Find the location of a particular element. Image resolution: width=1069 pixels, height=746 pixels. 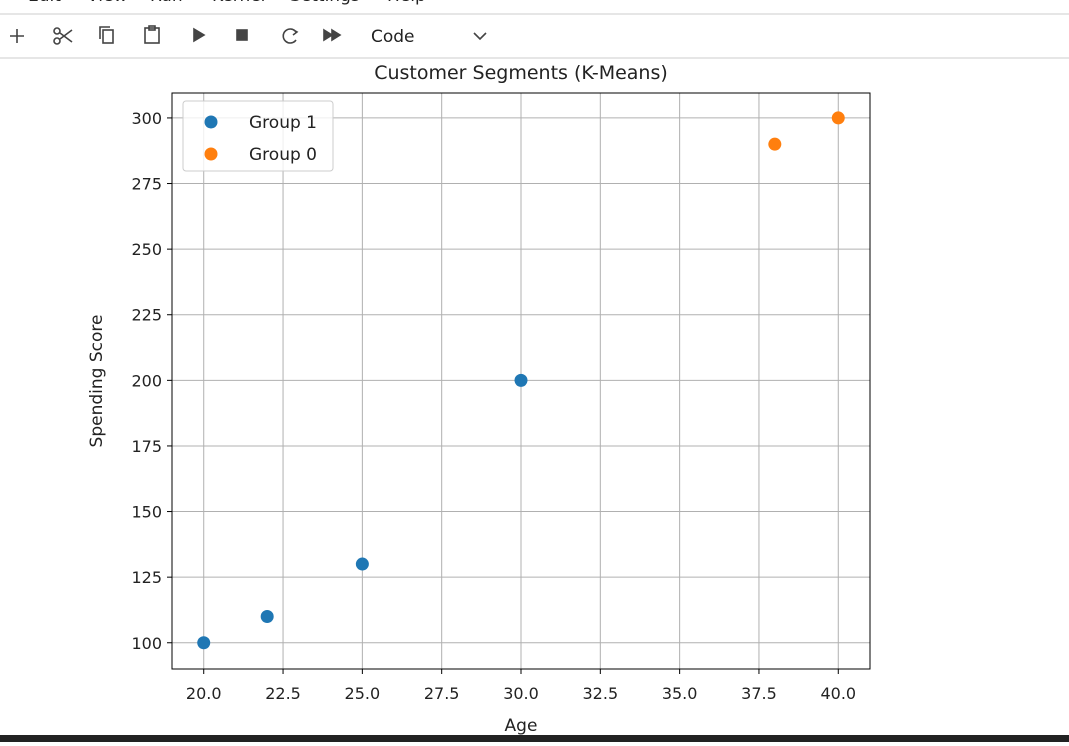

y-axis-label: Spending Score is located at coordinates (97, 381).